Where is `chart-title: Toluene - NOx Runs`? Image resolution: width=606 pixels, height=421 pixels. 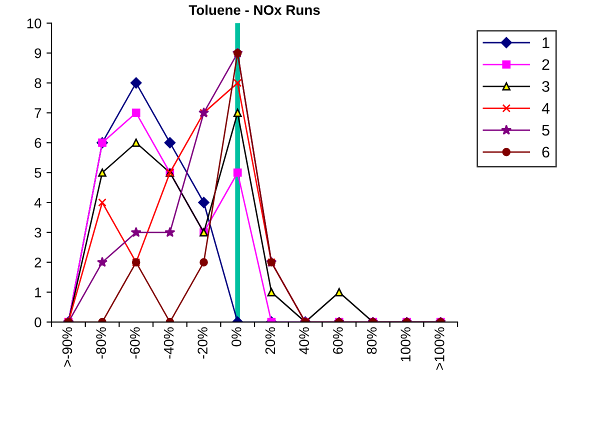
chart-title: Toluene - NOx Runs is located at coordinates (254, 9).